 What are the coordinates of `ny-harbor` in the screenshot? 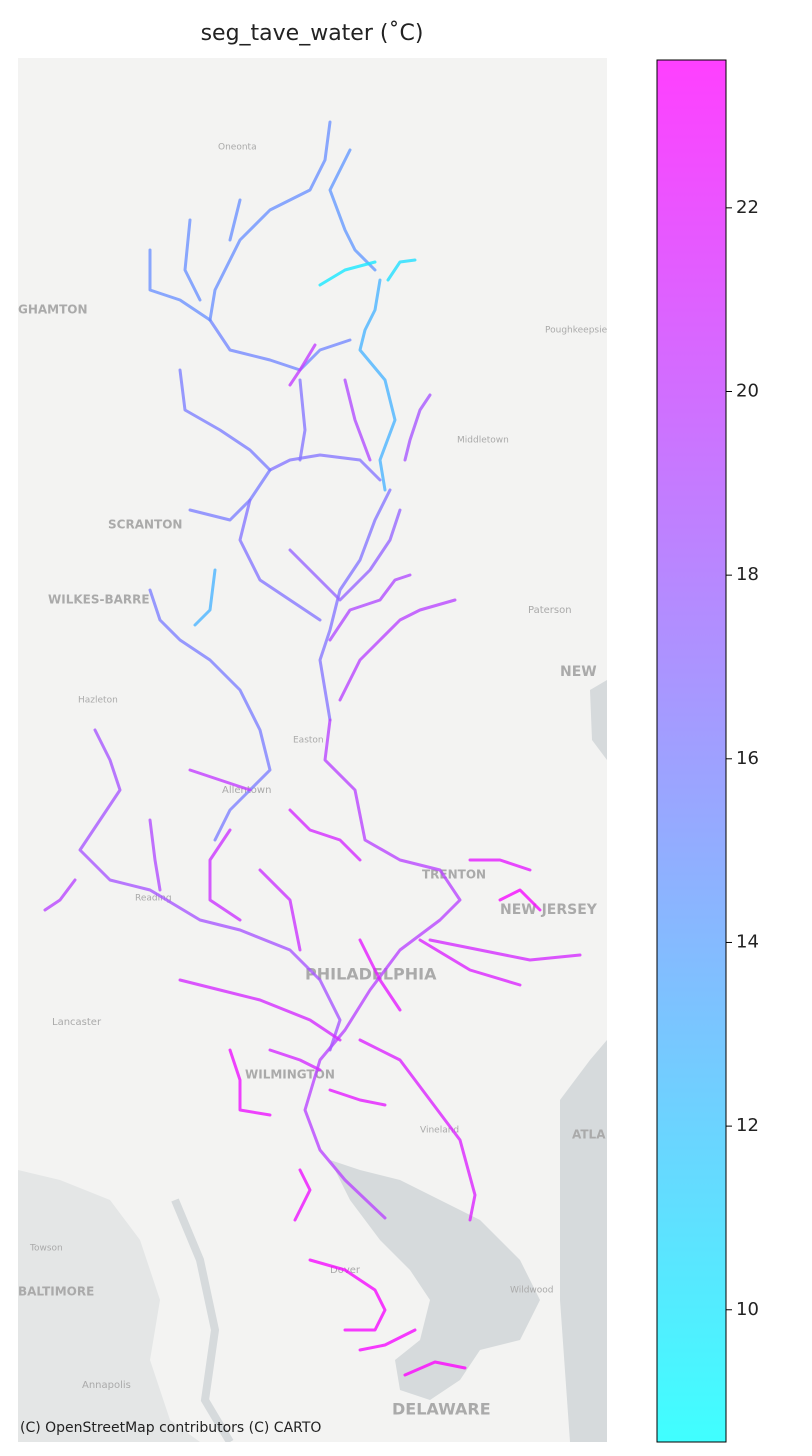 It's located at (598, 720).